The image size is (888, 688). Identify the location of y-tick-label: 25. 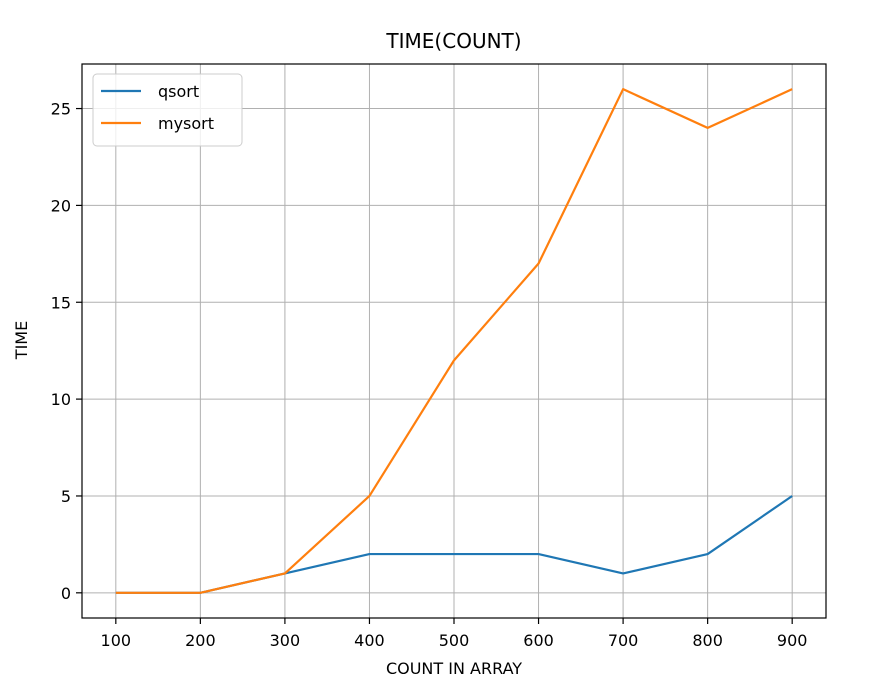
(61, 109).